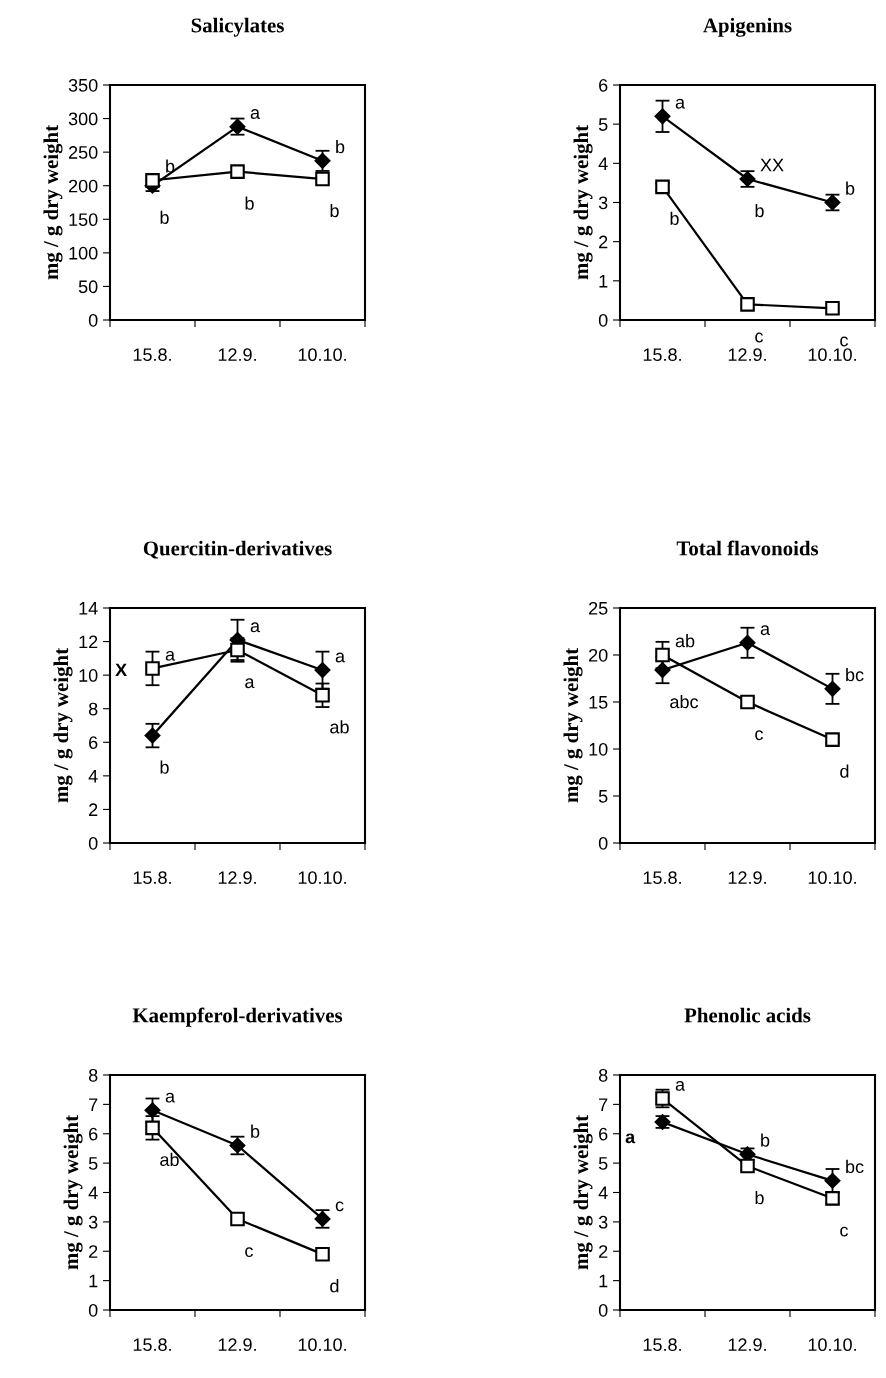  Describe the element at coordinates (598, 702) in the screenshot. I see `y-tick-label: 15` at that location.